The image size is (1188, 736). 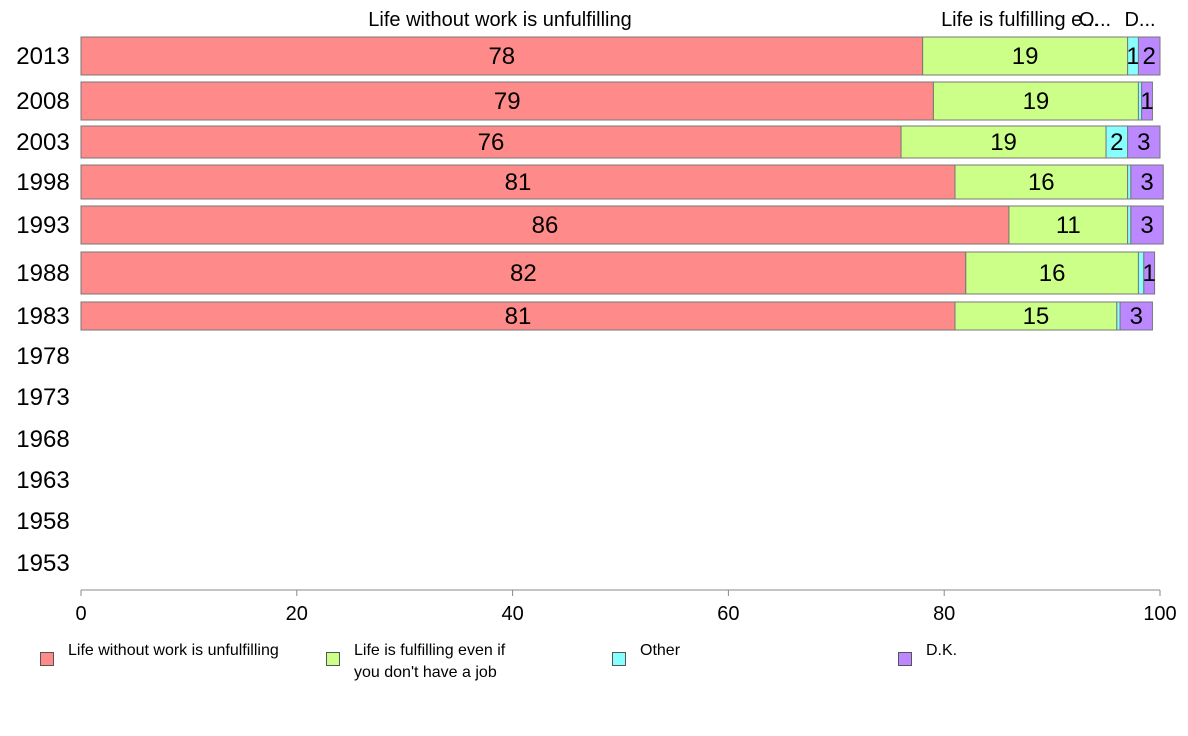 What do you see at coordinates (660, 650) in the screenshot?
I see `legend-label: Other` at bounding box center [660, 650].